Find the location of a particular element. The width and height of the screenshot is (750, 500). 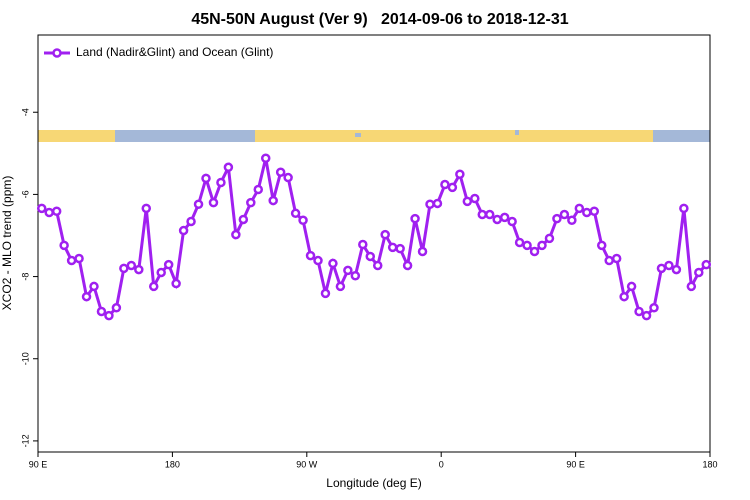

land is located at coordinates (454, 136).